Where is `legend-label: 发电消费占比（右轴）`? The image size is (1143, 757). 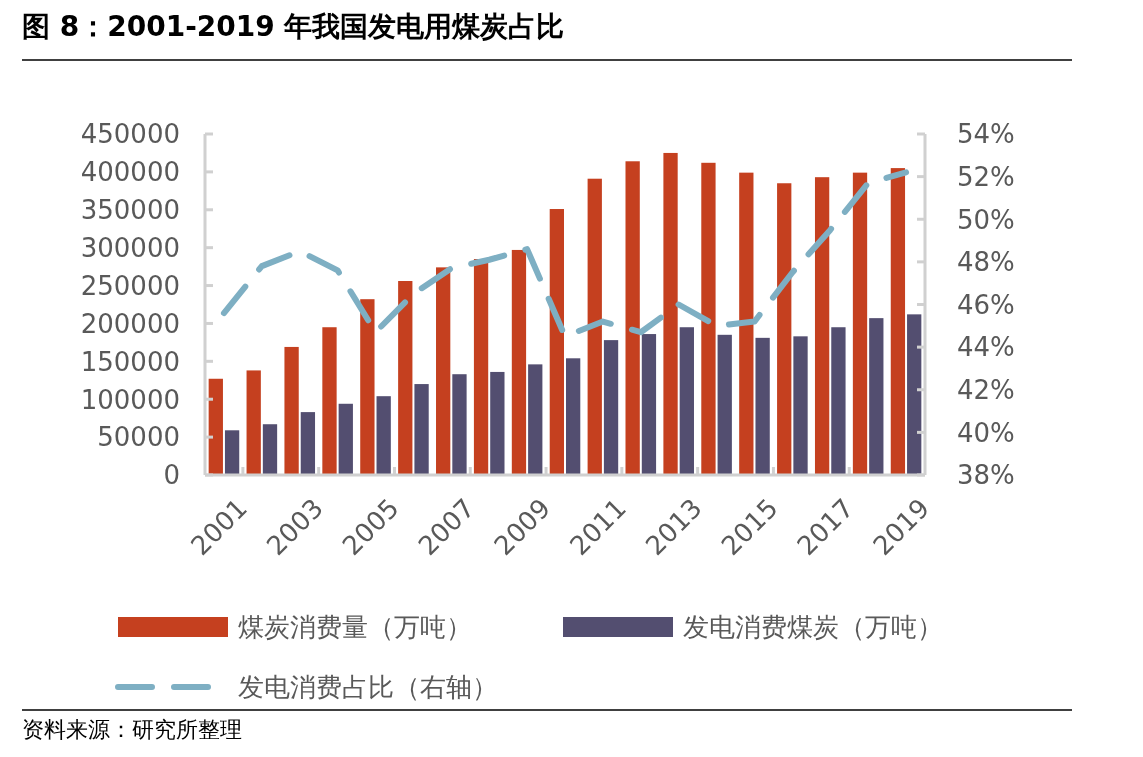 legend-label: 发电消费占比（右轴） is located at coordinates (368, 687).